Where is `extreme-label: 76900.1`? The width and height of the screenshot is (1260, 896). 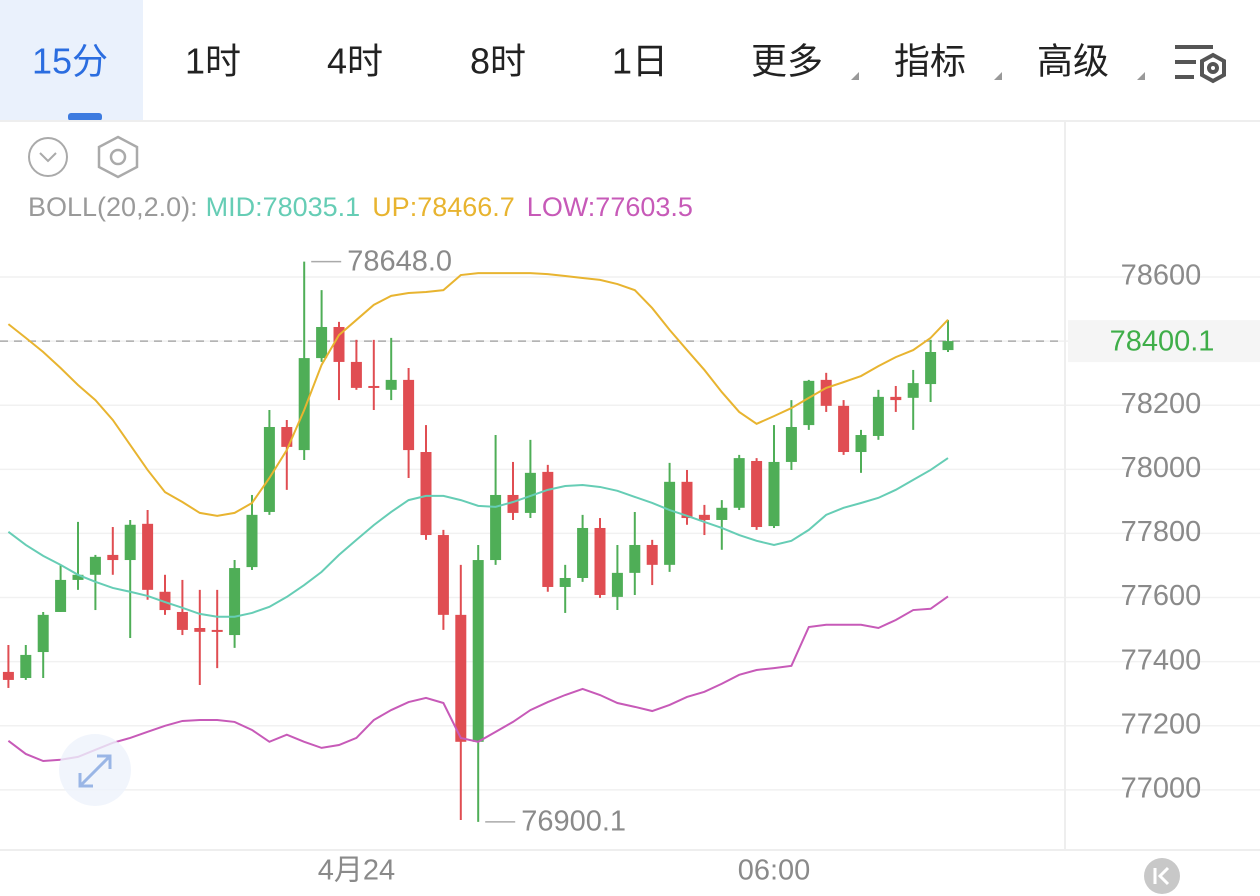
extreme-label: 76900.1 is located at coordinates (573, 822).